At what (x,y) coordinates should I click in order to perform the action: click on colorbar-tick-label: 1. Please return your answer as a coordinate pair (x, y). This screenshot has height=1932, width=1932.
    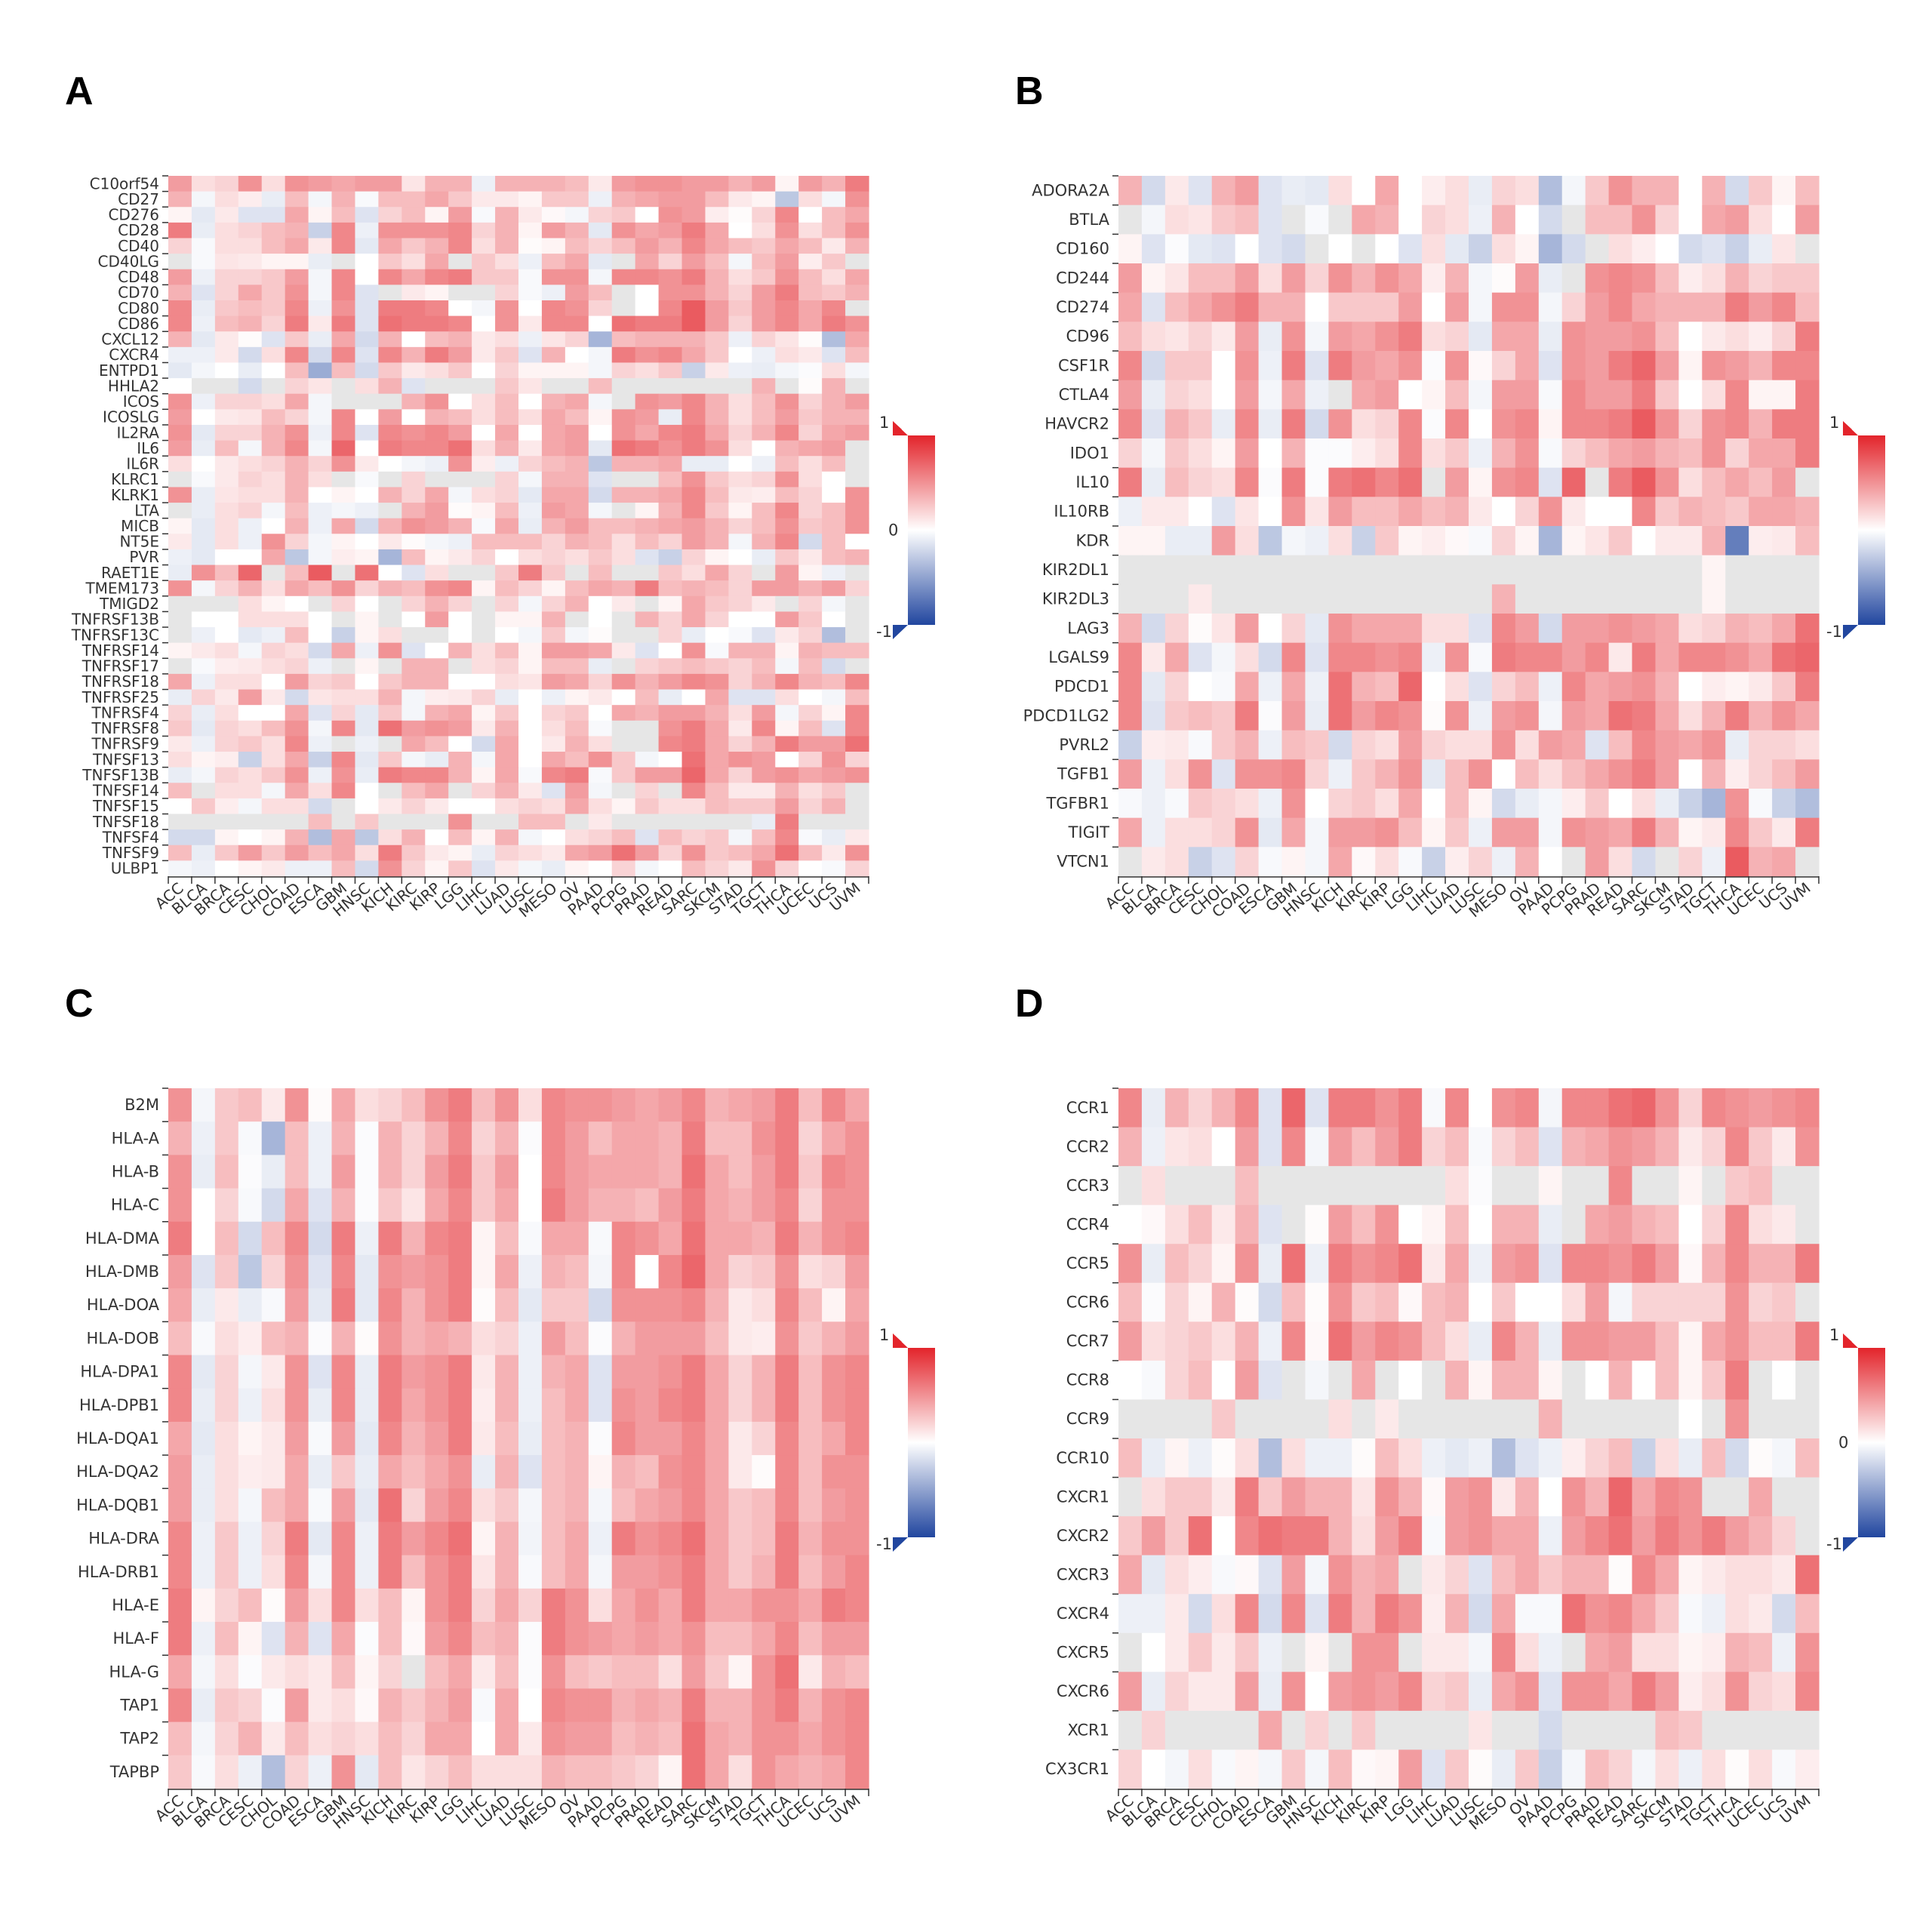
    Looking at the image, I should click on (1834, 423).